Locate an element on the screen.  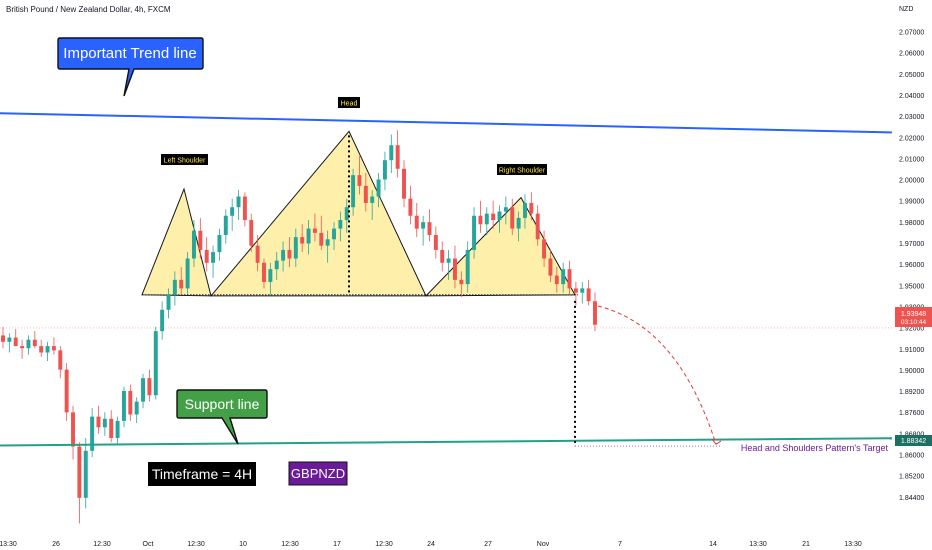
x-tick-label: 17 is located at coordinates (337, 544).